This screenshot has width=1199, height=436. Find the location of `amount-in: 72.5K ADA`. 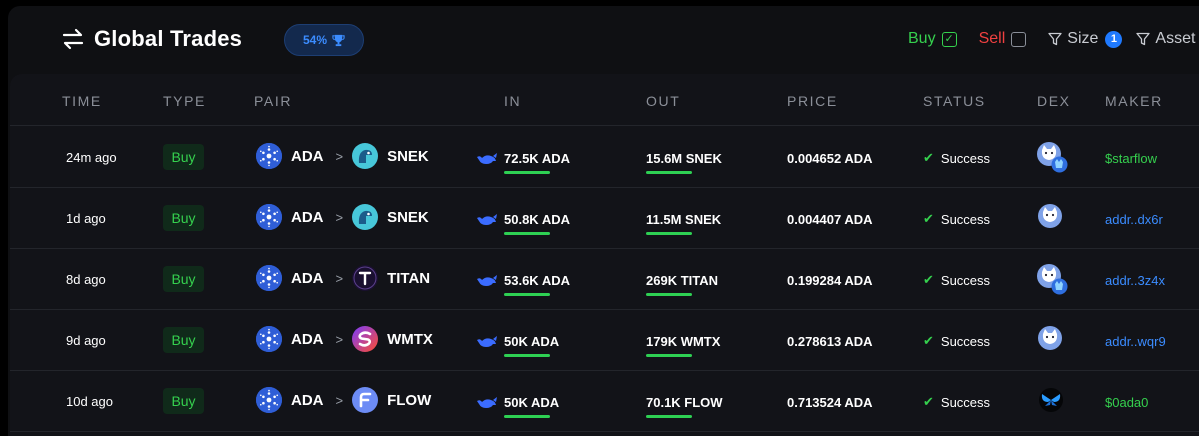

amount-in: 72.5K ADA is located at coordinates (537, 158).